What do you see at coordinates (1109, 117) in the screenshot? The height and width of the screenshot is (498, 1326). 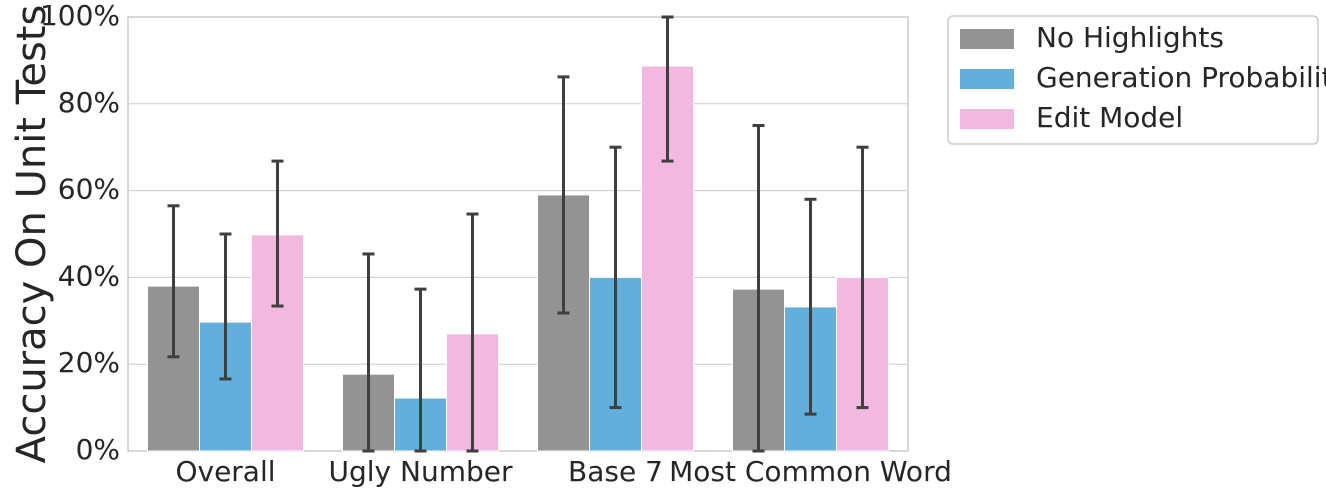 I see `legend-label: Edit Model` at bounding box center [1109, 117].